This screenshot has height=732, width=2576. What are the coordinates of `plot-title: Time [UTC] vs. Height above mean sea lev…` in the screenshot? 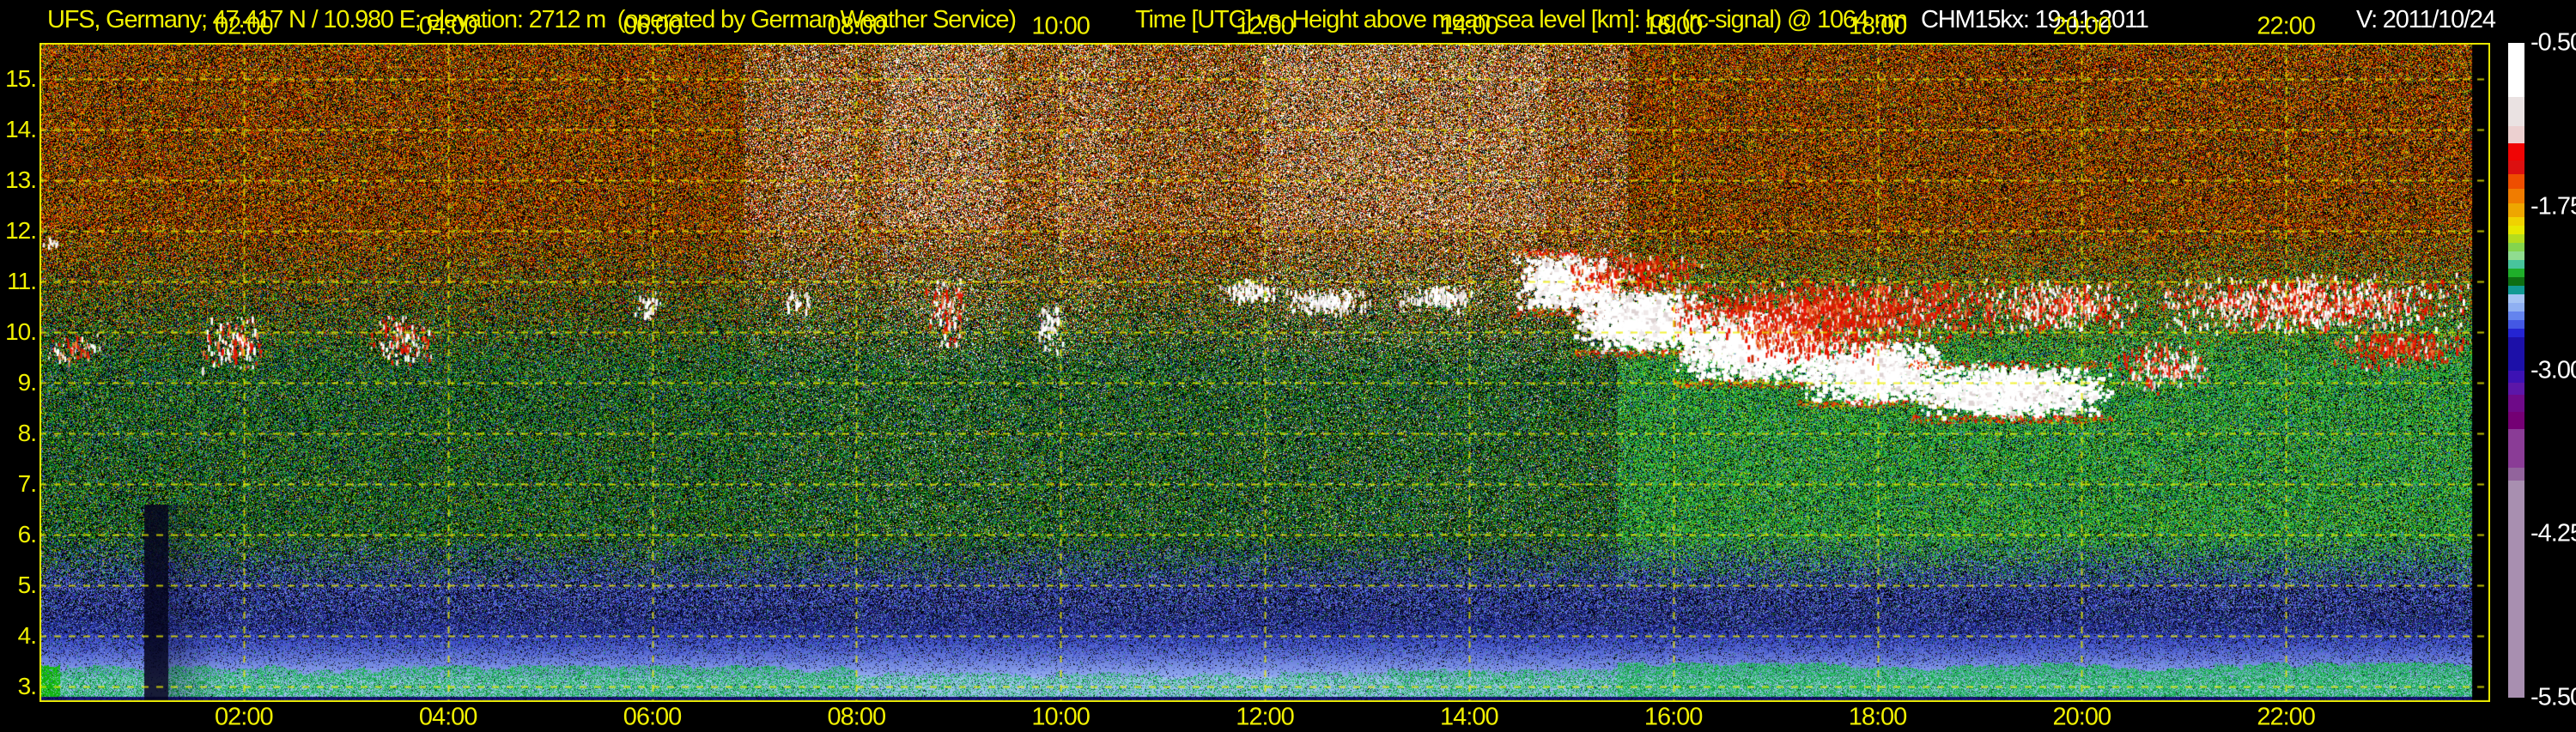 It's located at (1521, 19).